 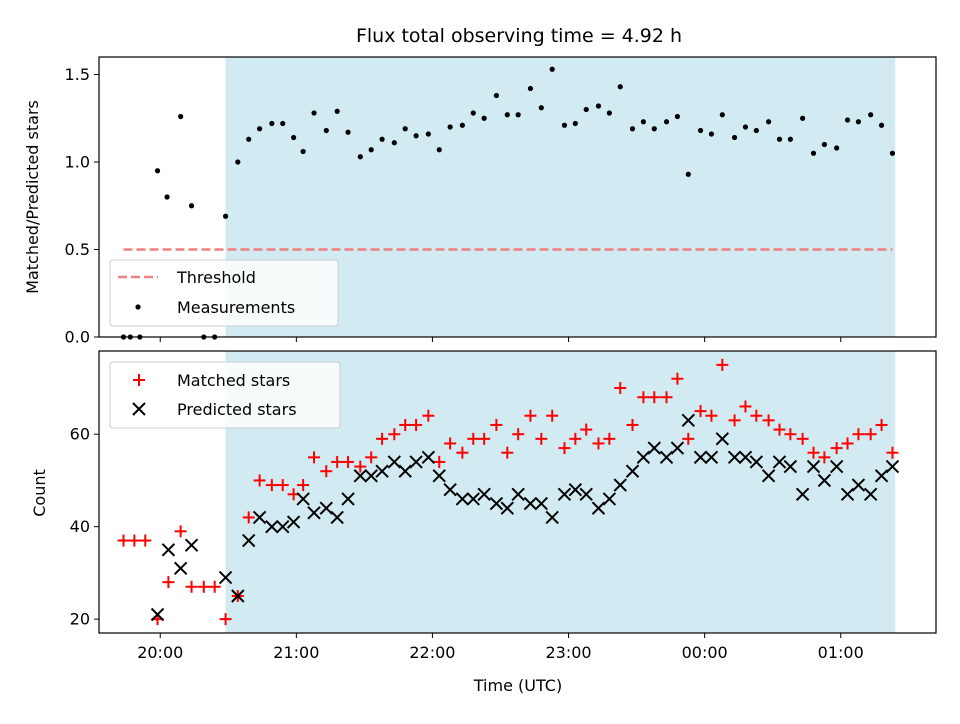 I want to click on count-legend-box, so click(x=225, y=395).